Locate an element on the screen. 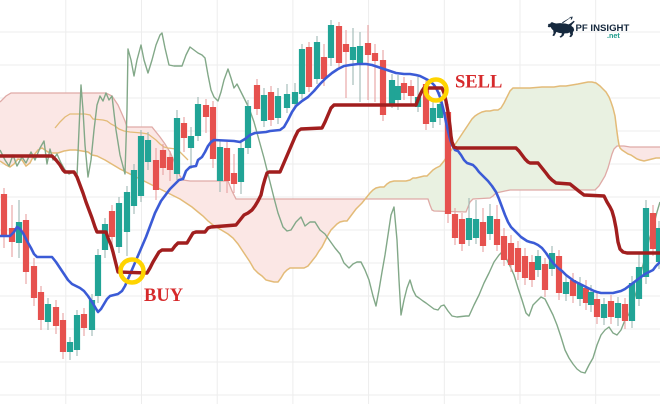 This screenshot has width=660, height=409. svg-text: SELL is located at coordinates (478, 83).